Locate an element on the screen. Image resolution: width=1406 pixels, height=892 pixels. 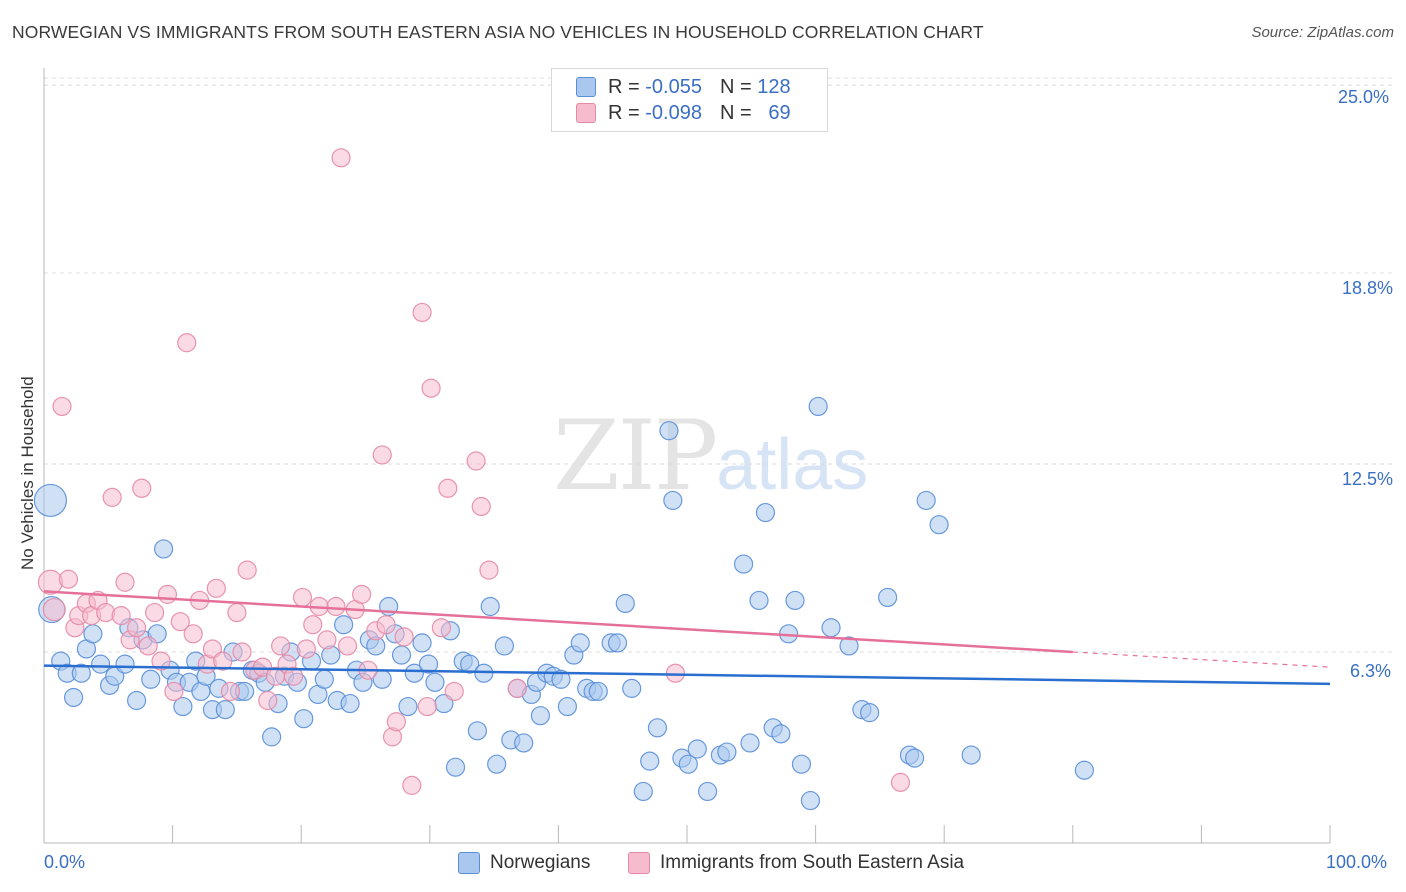
y-tick-label: 25.0% is located at coordinates (1364, 97).